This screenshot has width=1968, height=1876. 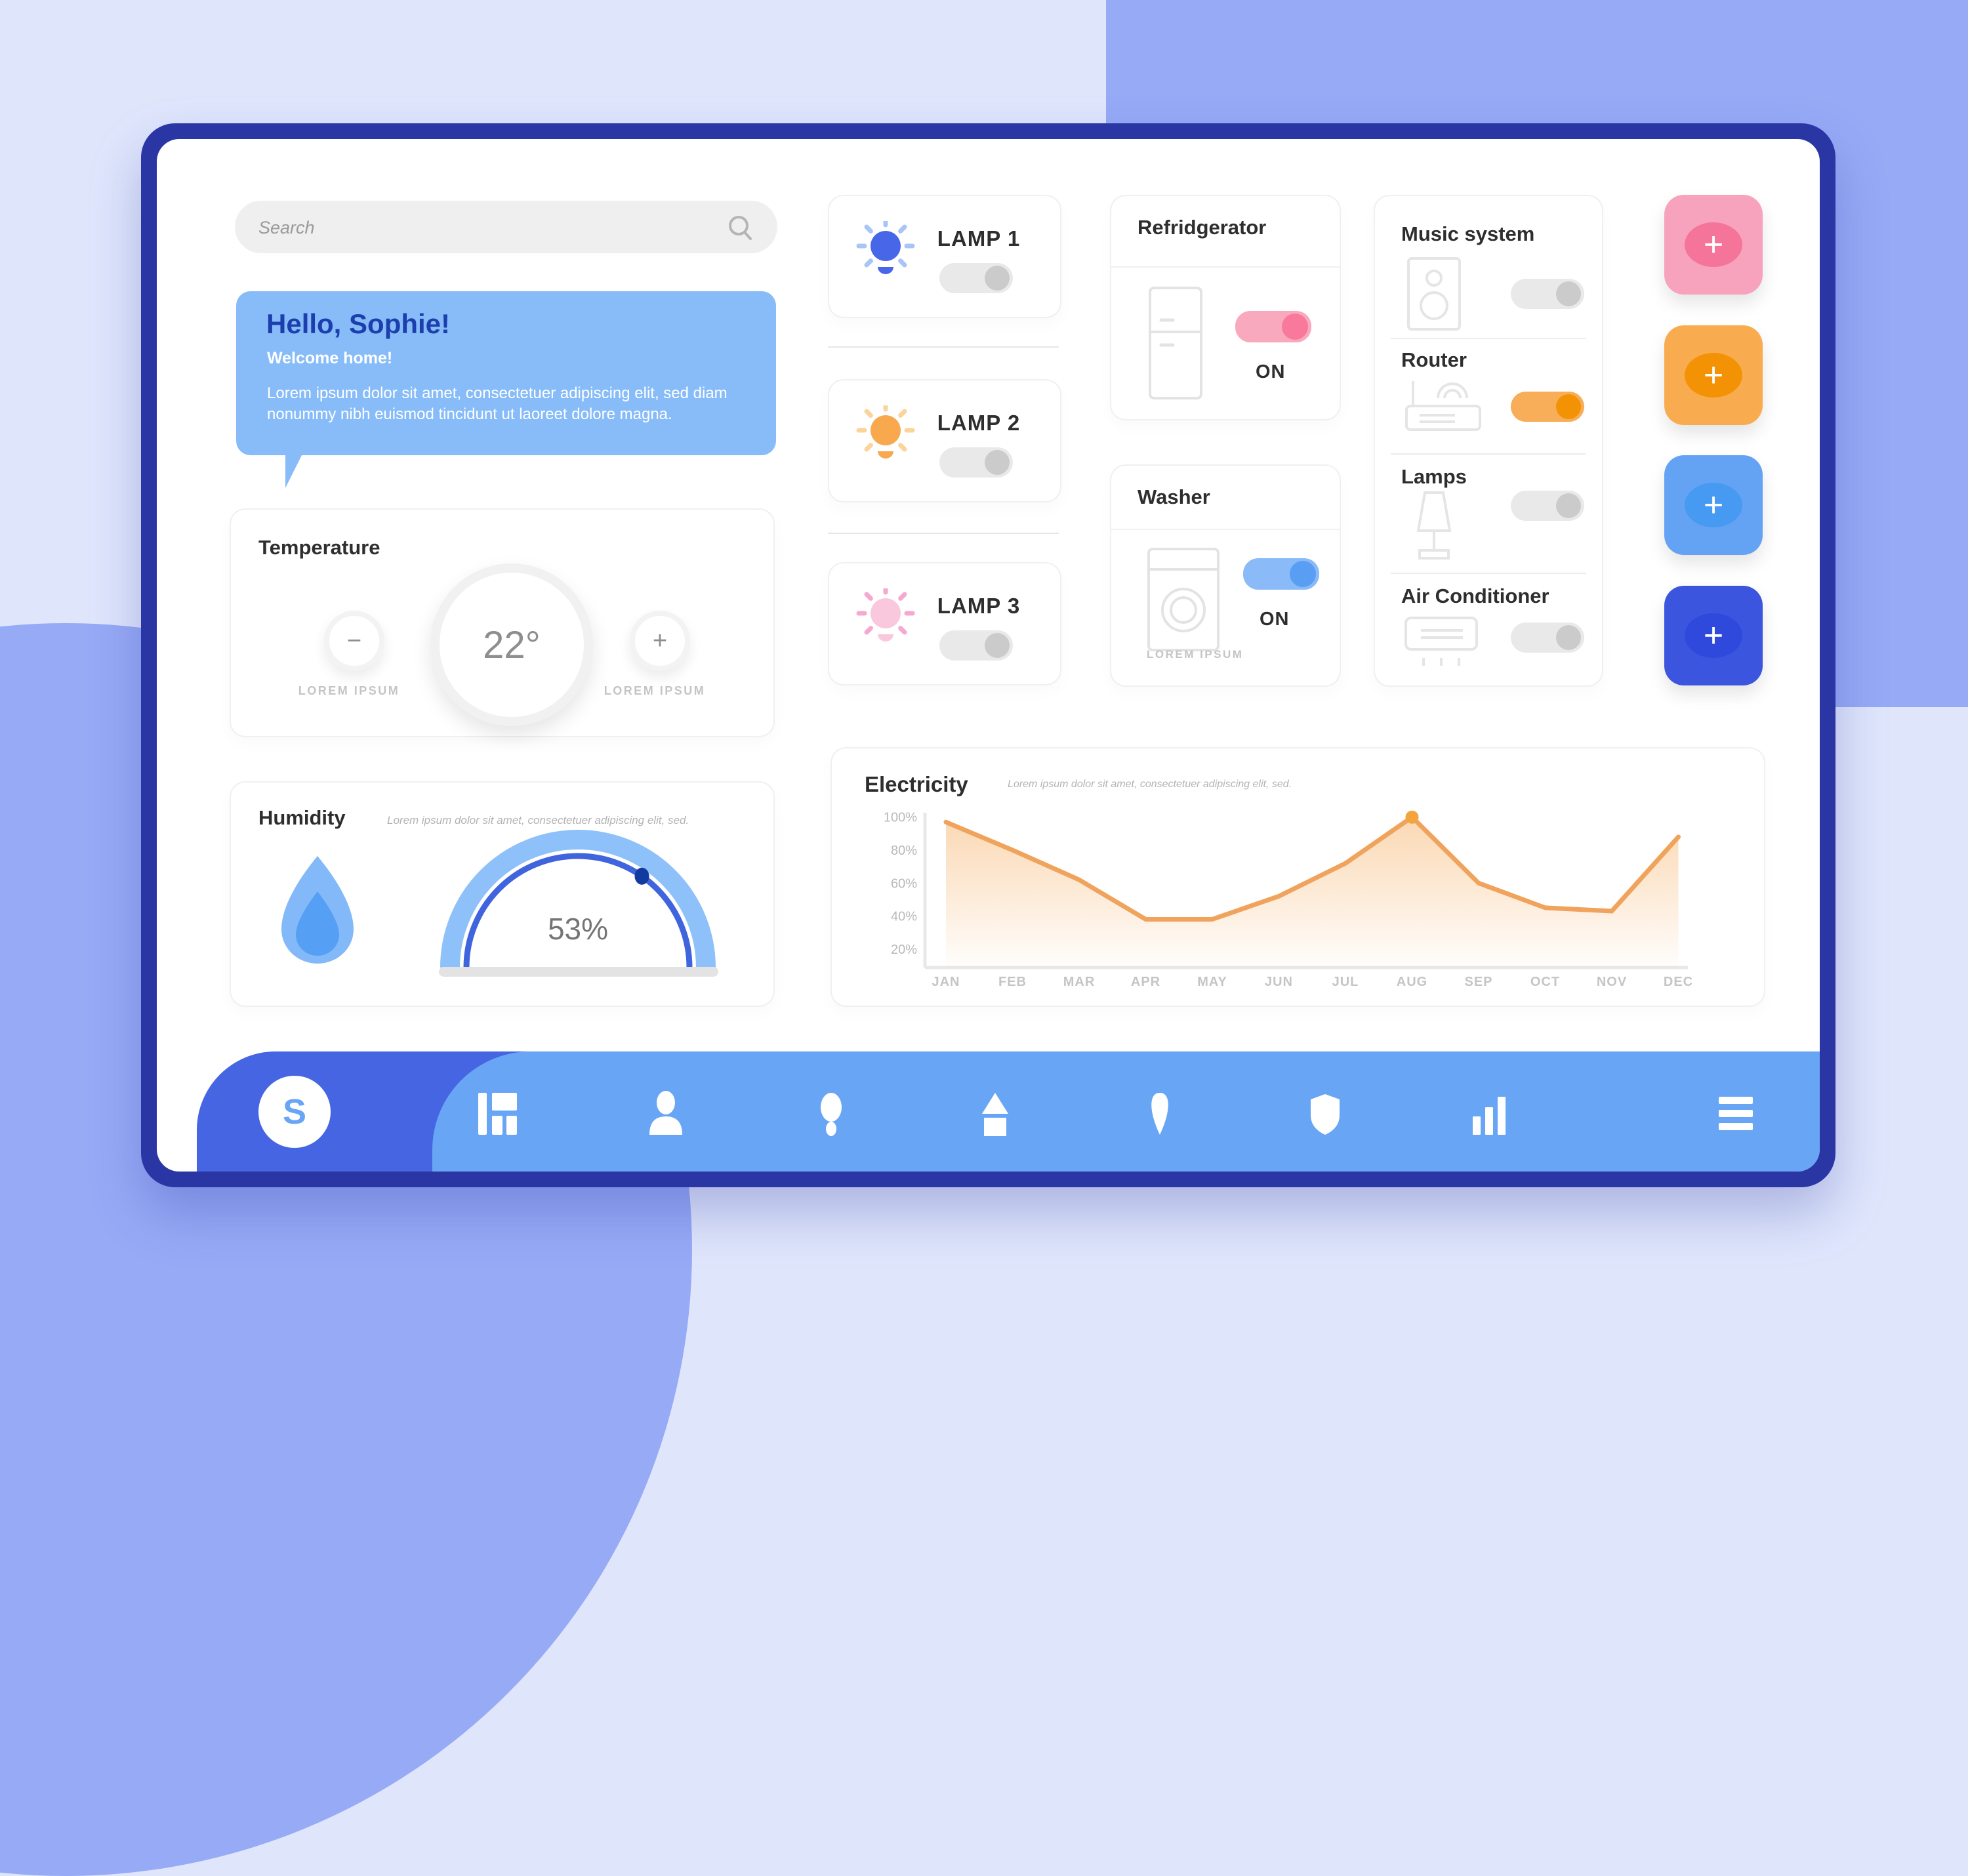 What do you see at coordinates (488, 228) in the screenshot?
I see `search-input` at bounding box center [488, 228].